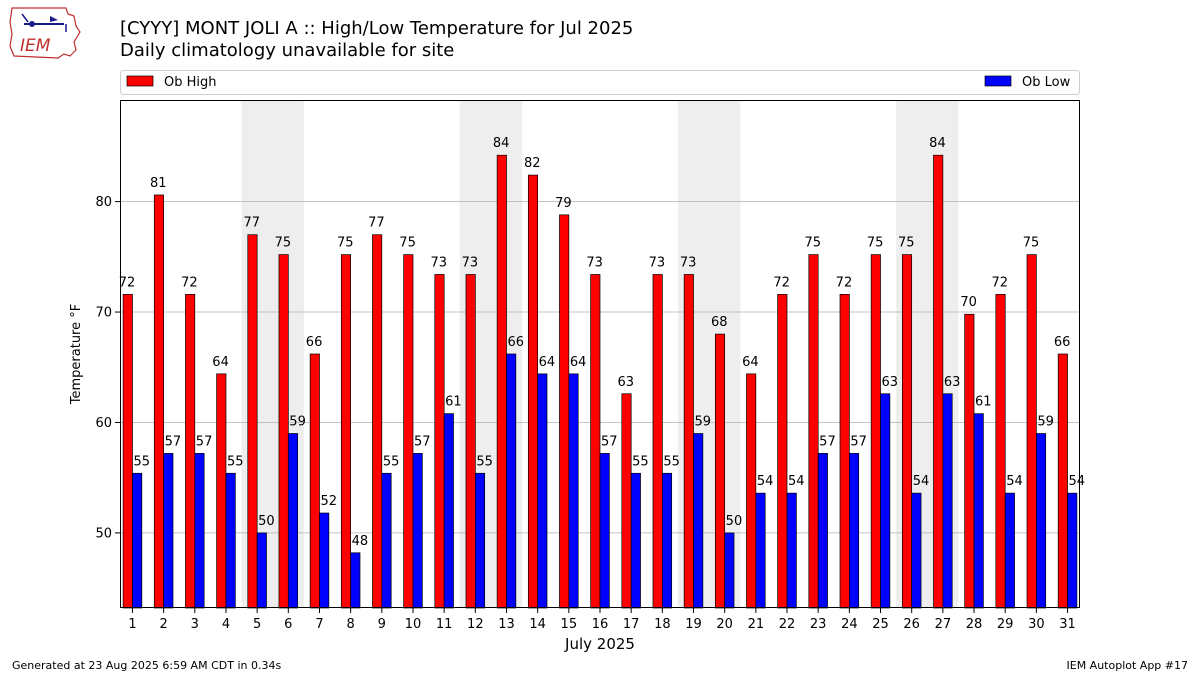 This screenshot has width=1200, height=675. What do you see at coordinates (662, 624) in the screenshot?
I see `x-tick-label: 18` at bounding box center [662, 624].